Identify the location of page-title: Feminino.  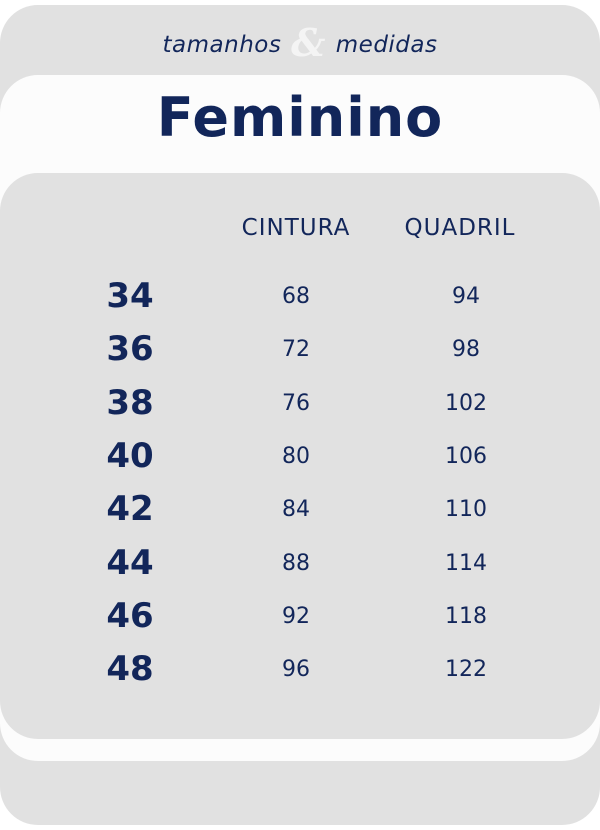
(300, 117).